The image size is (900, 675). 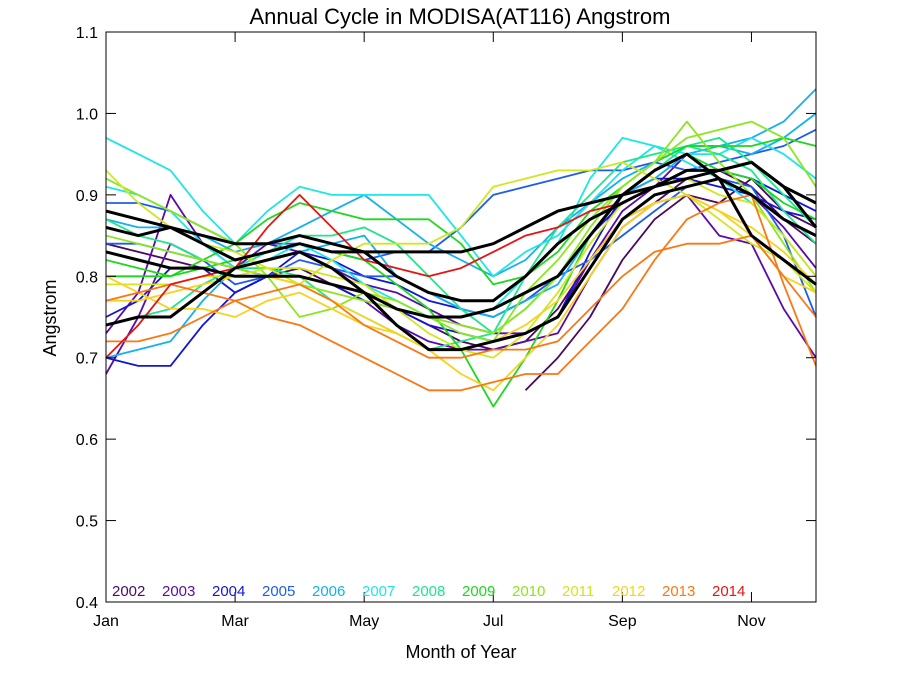 I want to click on legend-label-2012: 2012, so click(x=628, y=591).